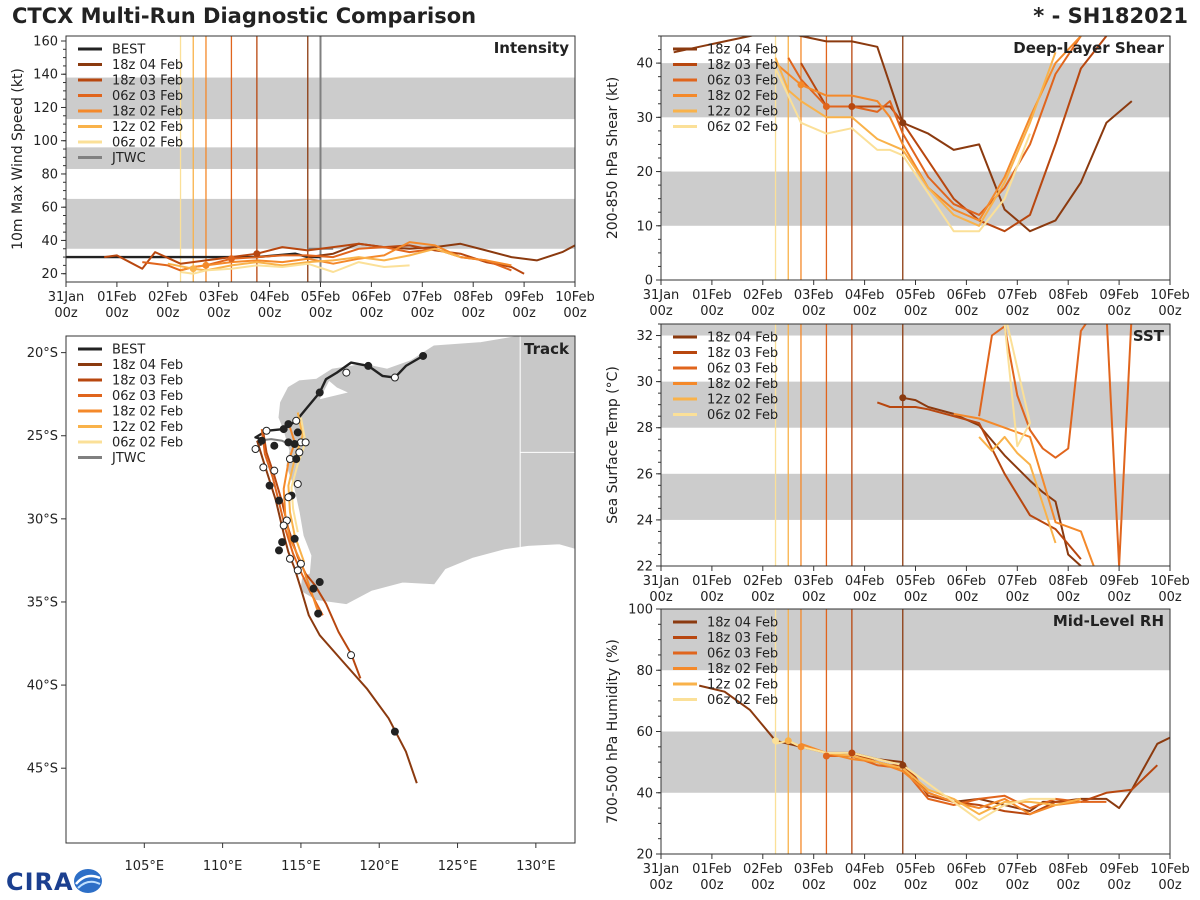 Image resolution: width=1200 pixels, height=900 pixels. Describe the element at coordinates (147, 396) in the screenshot. I see `track-legend-label: 06z 03 Feb` at that location.